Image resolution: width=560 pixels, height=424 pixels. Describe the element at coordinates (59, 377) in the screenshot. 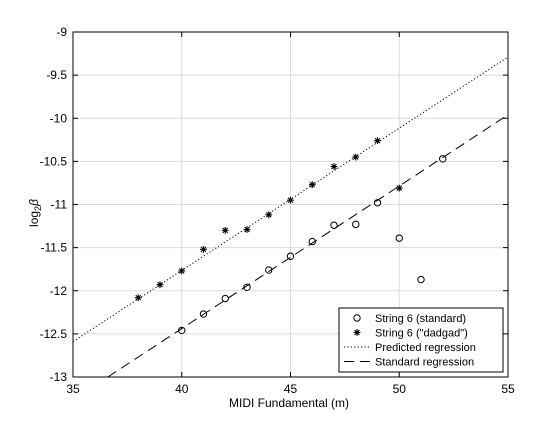

I see `y-tick-label: -13` at that location.